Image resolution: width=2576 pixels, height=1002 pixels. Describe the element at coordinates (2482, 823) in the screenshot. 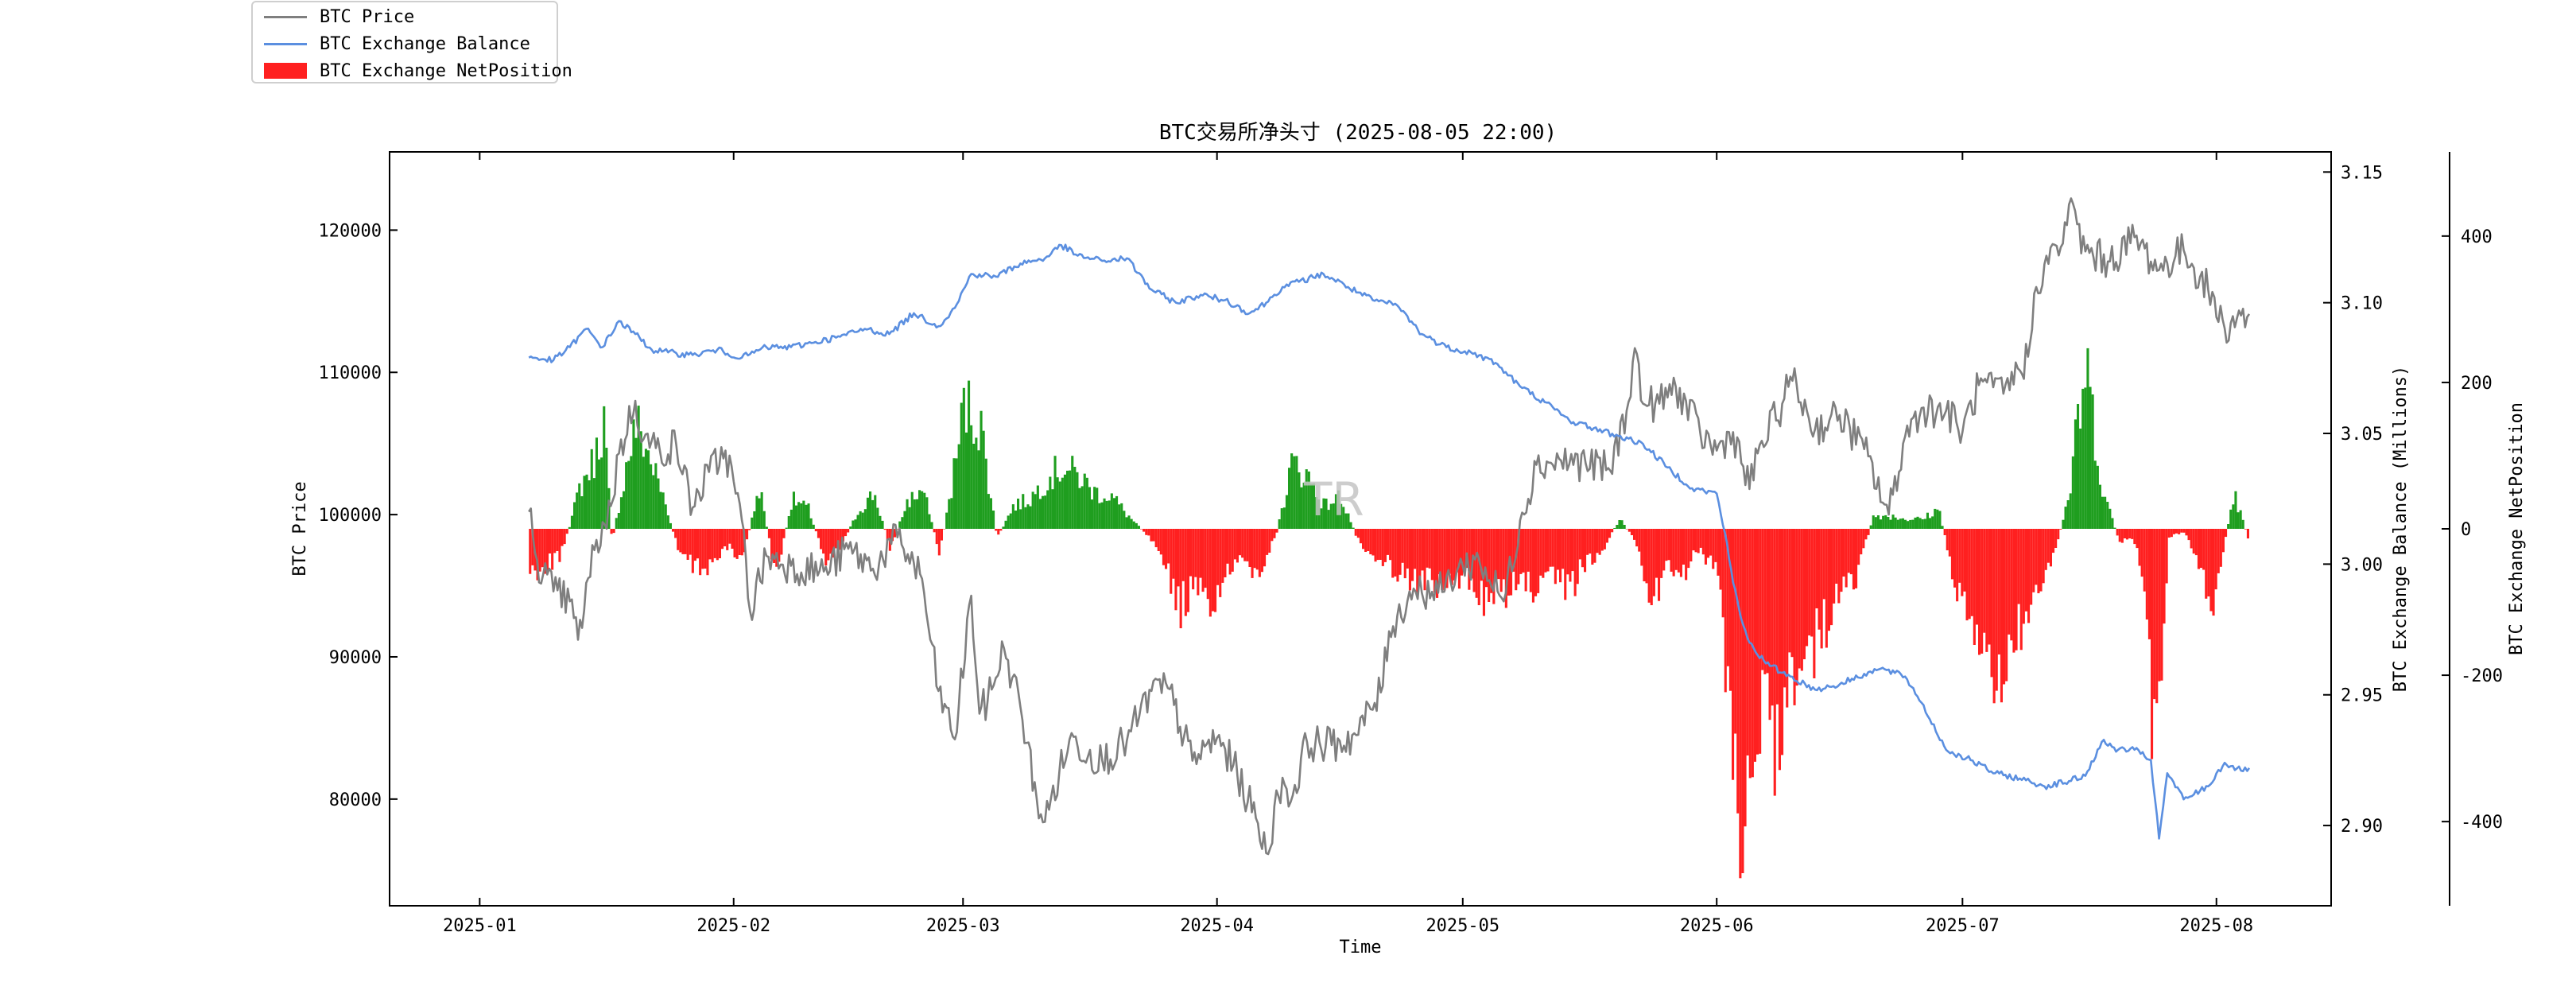

I see `far-right-tick-label: -400` at that location.